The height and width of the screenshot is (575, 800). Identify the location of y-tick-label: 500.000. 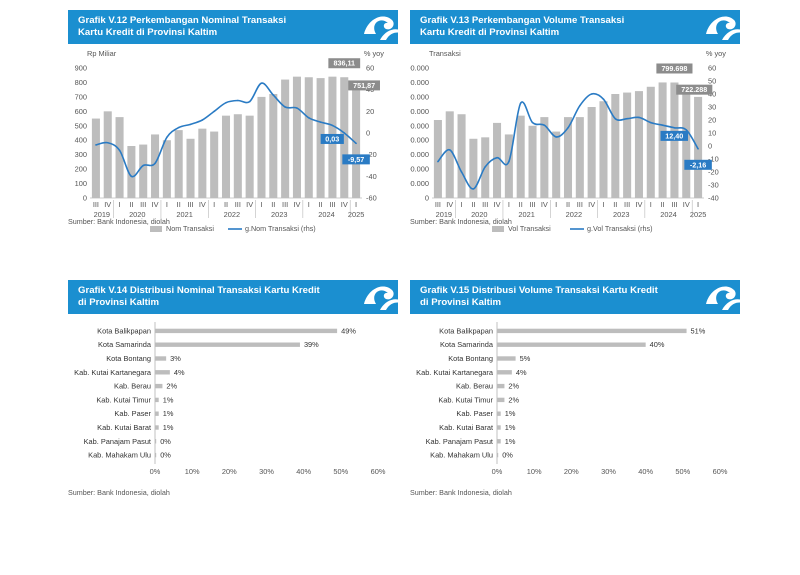
(419, 125).